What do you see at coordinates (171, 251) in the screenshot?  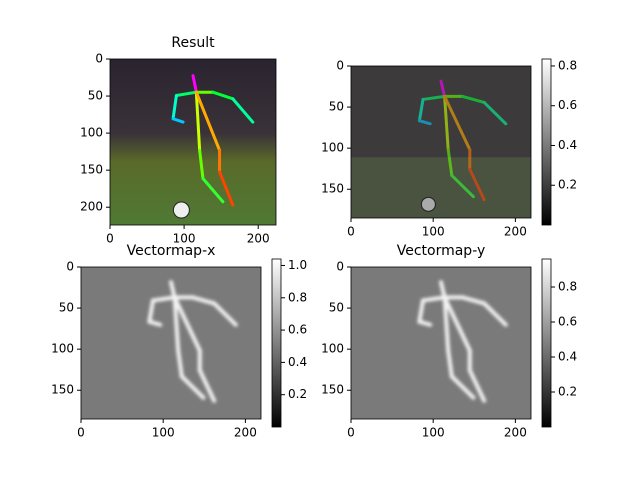 I see `subplot-title: Vectormap-x` at bounding box center [171, 251].